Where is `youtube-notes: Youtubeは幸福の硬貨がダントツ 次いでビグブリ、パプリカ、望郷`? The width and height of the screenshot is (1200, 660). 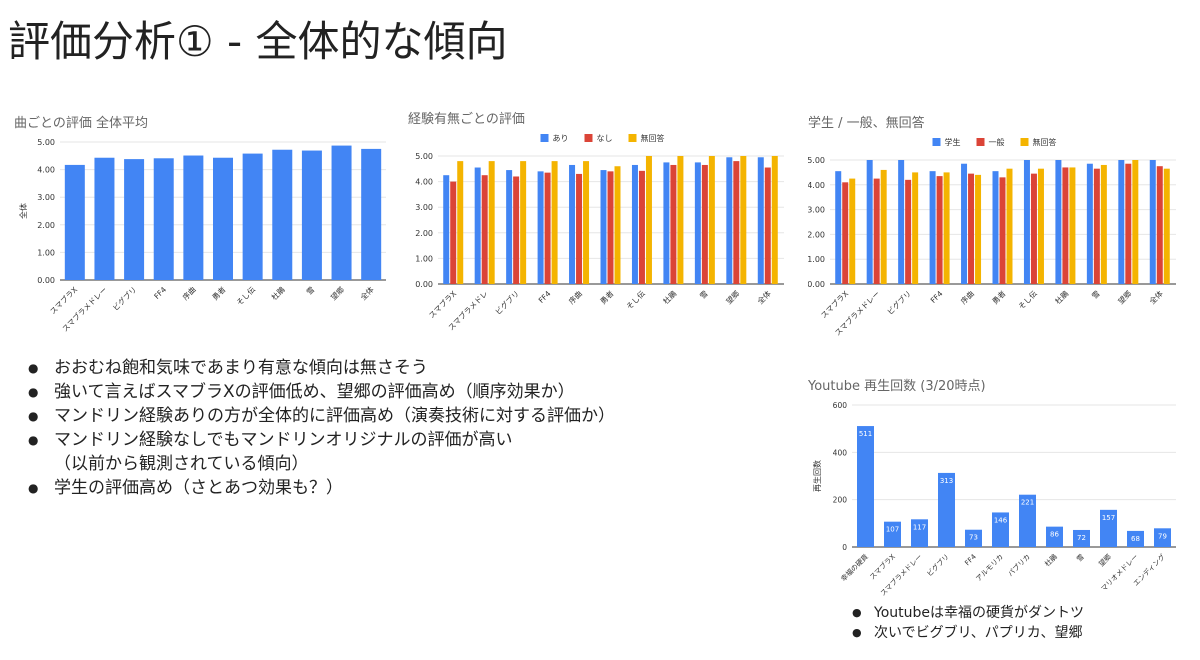 youtube-notes: Youtubeは幸福の硬貨がダントツ 次いでビグブリ、パプリカ、望郷 is located at coordinates (968, 623).